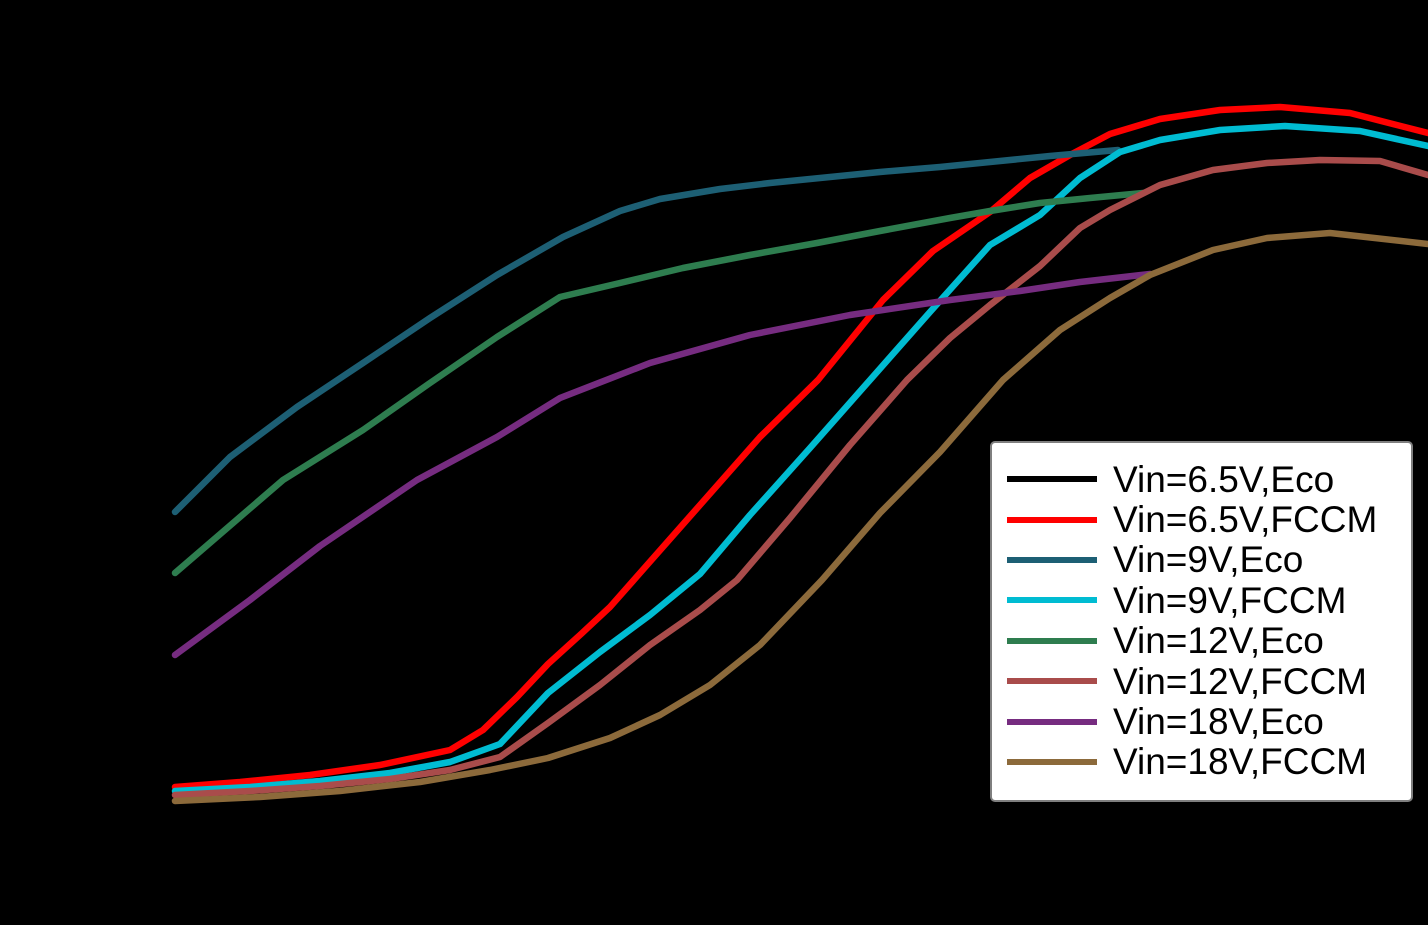 Image resolution: width=1428 pixels, height=925 pixels. What do you see at coordinates (1240, 762) in the screenshot?
I see `legend-item-label: Vin=18V,FCCM` at bounding box center [1240, 762].